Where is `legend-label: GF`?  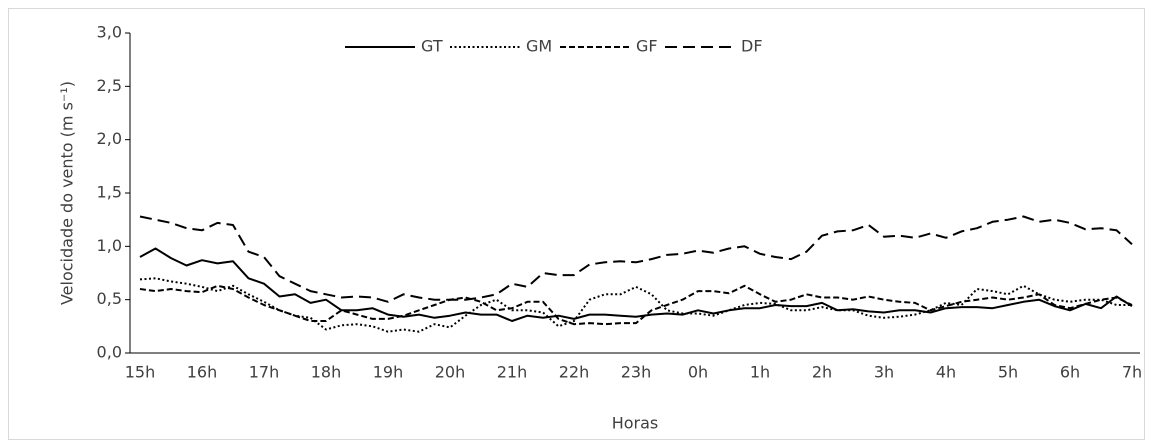
legend-label: GF is located at coordinates (647, 46).